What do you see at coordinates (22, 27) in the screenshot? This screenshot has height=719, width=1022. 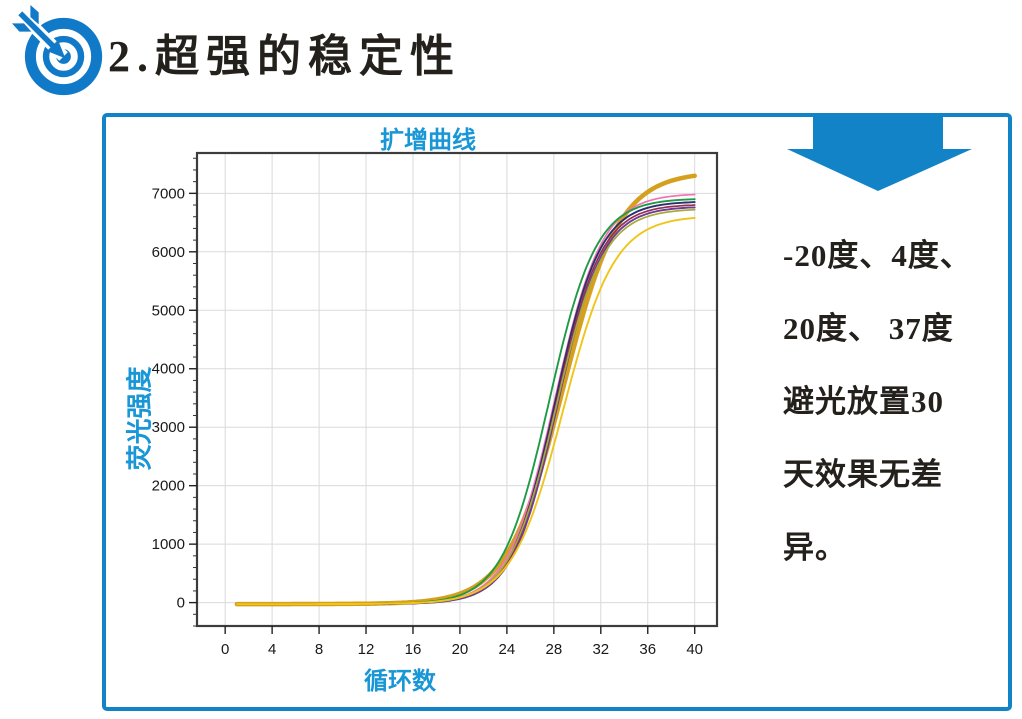 I see `logo-dart-fletch-left` at bounding box center [22, 27].